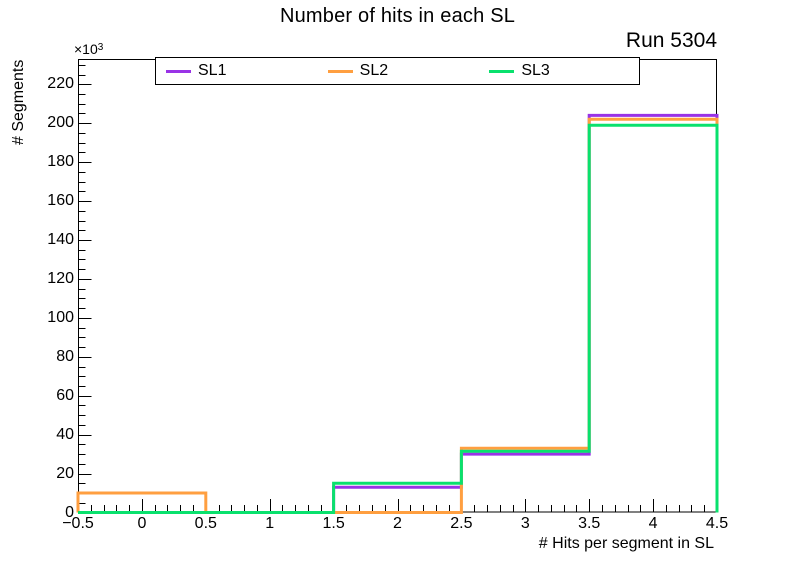  I want to click on x-tick-label: 4, so click(653, 523).